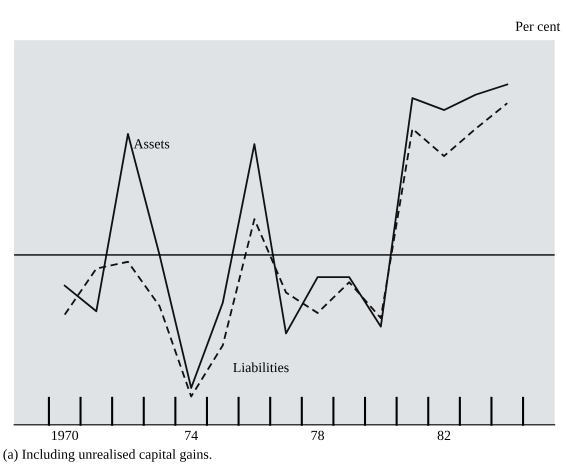 The width and height of the screenshot is (566, 472). Describe the element at coordinates (538, 27) in the screenshot. I see `y-axis-title: Per cent` at that location.